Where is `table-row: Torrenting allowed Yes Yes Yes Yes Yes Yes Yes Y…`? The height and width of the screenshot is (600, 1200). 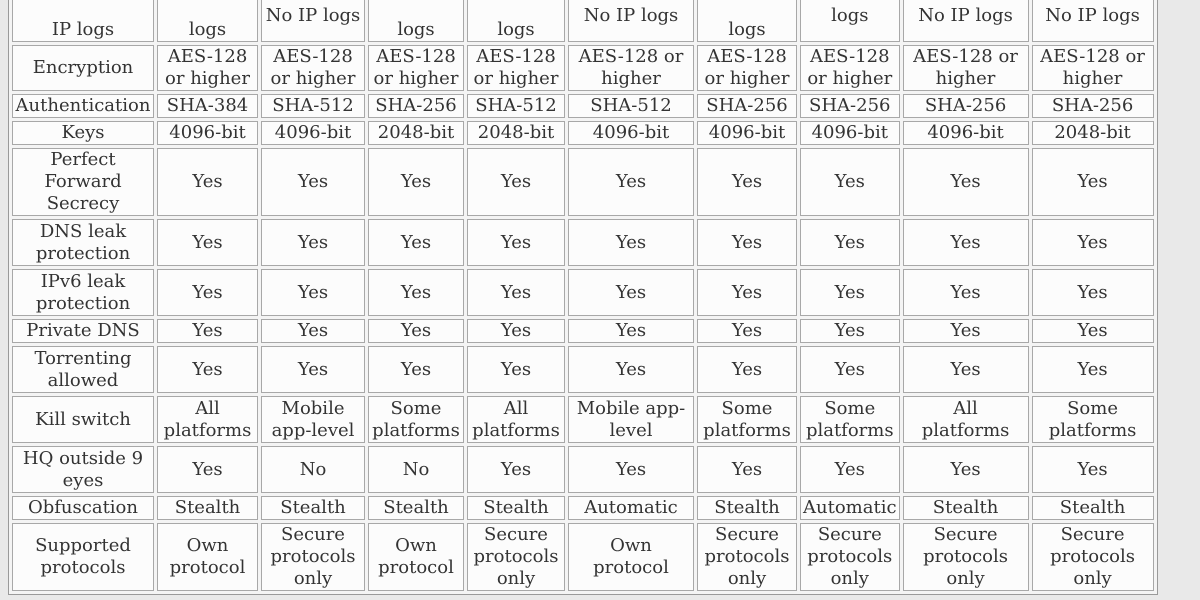
table-row: Torrenting allowed Yes Yes Yes Yes Yes Yes Yes Y… is located at coordinates (583, 369).